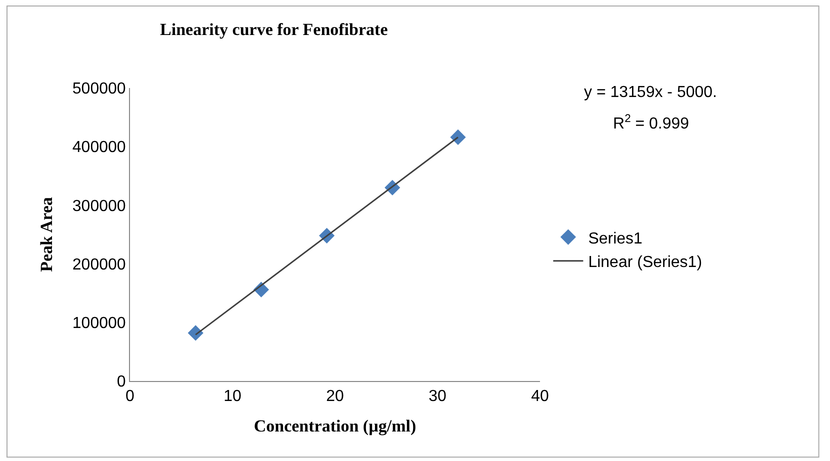 Image resolution: width=830 pixels, height=461 pixels. I want to click on y-tick-label: 400000, so click(99, 147).